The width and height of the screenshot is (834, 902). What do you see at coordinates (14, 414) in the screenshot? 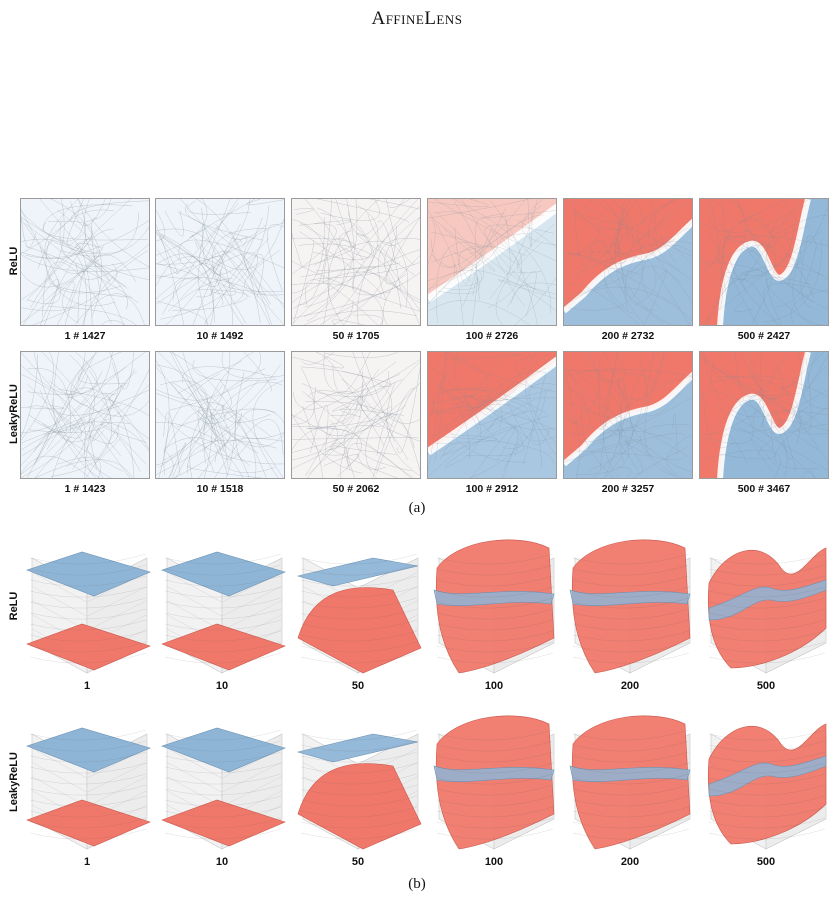
I see `row-label-a-1: LeakyReLU` at bounding box center [14, 414].